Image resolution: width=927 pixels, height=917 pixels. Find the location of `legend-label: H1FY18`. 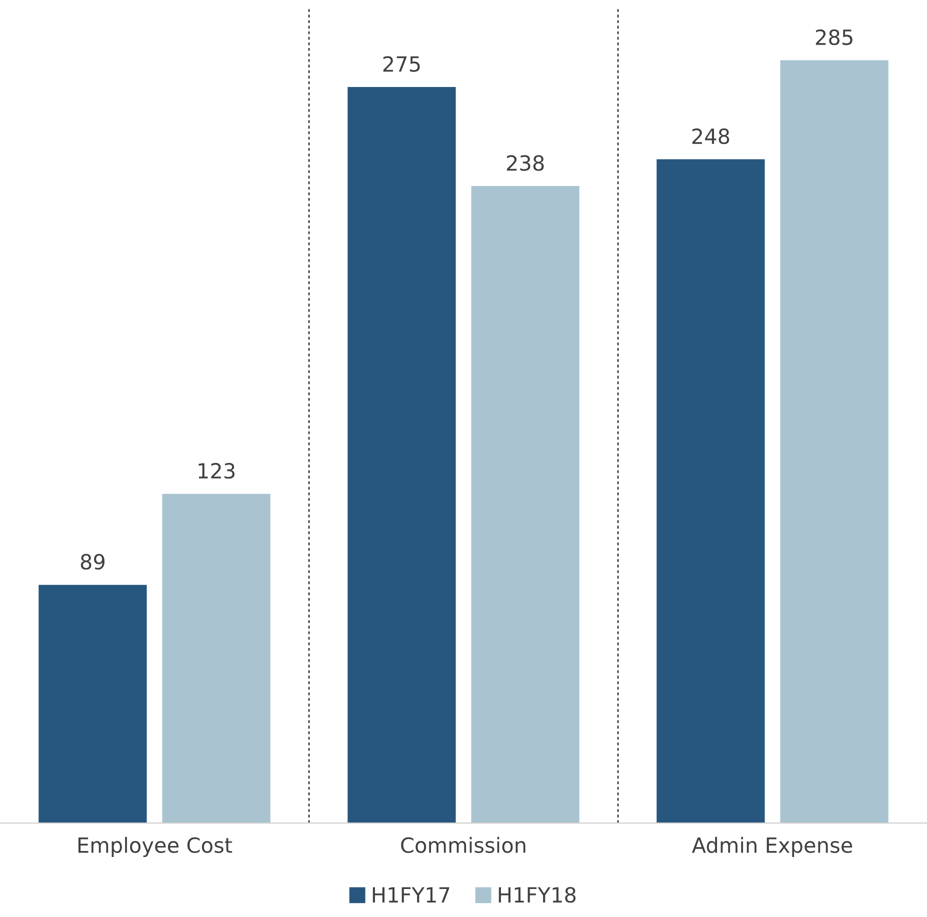

legend-label: H1FY18 is located at coordinates (537, 895).